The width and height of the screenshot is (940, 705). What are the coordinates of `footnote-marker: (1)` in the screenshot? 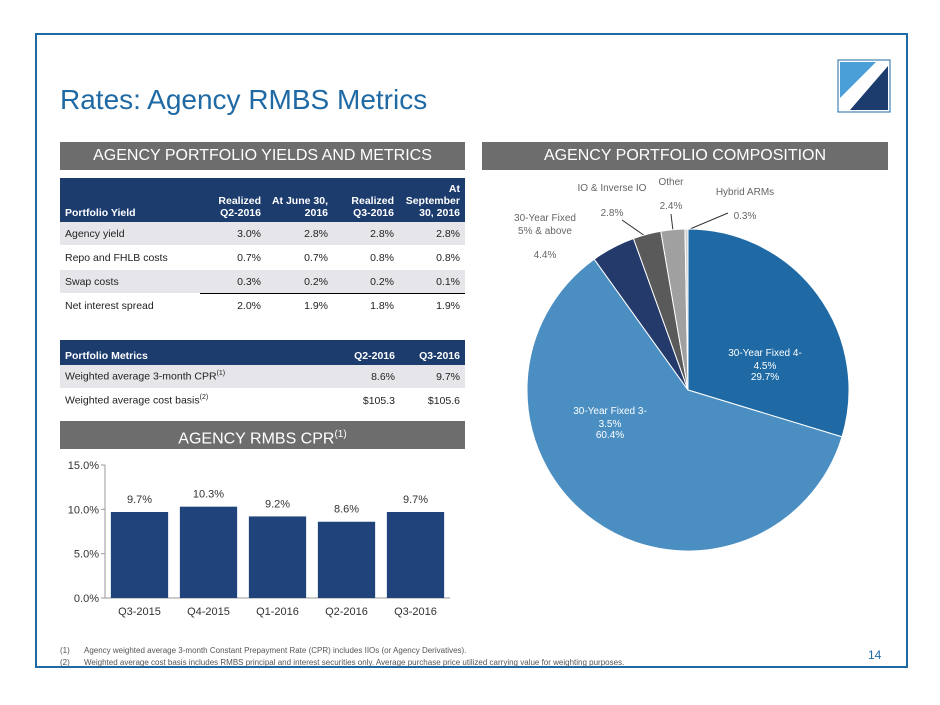 It's located at (65, 650).